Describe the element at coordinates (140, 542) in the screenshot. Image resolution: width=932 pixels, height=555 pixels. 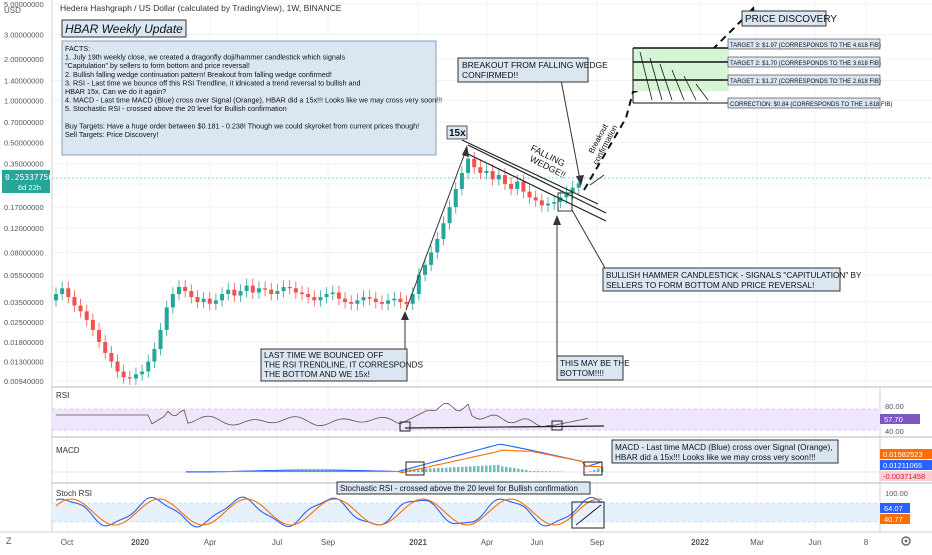
I see `time-tick-label: 2020` at that location.